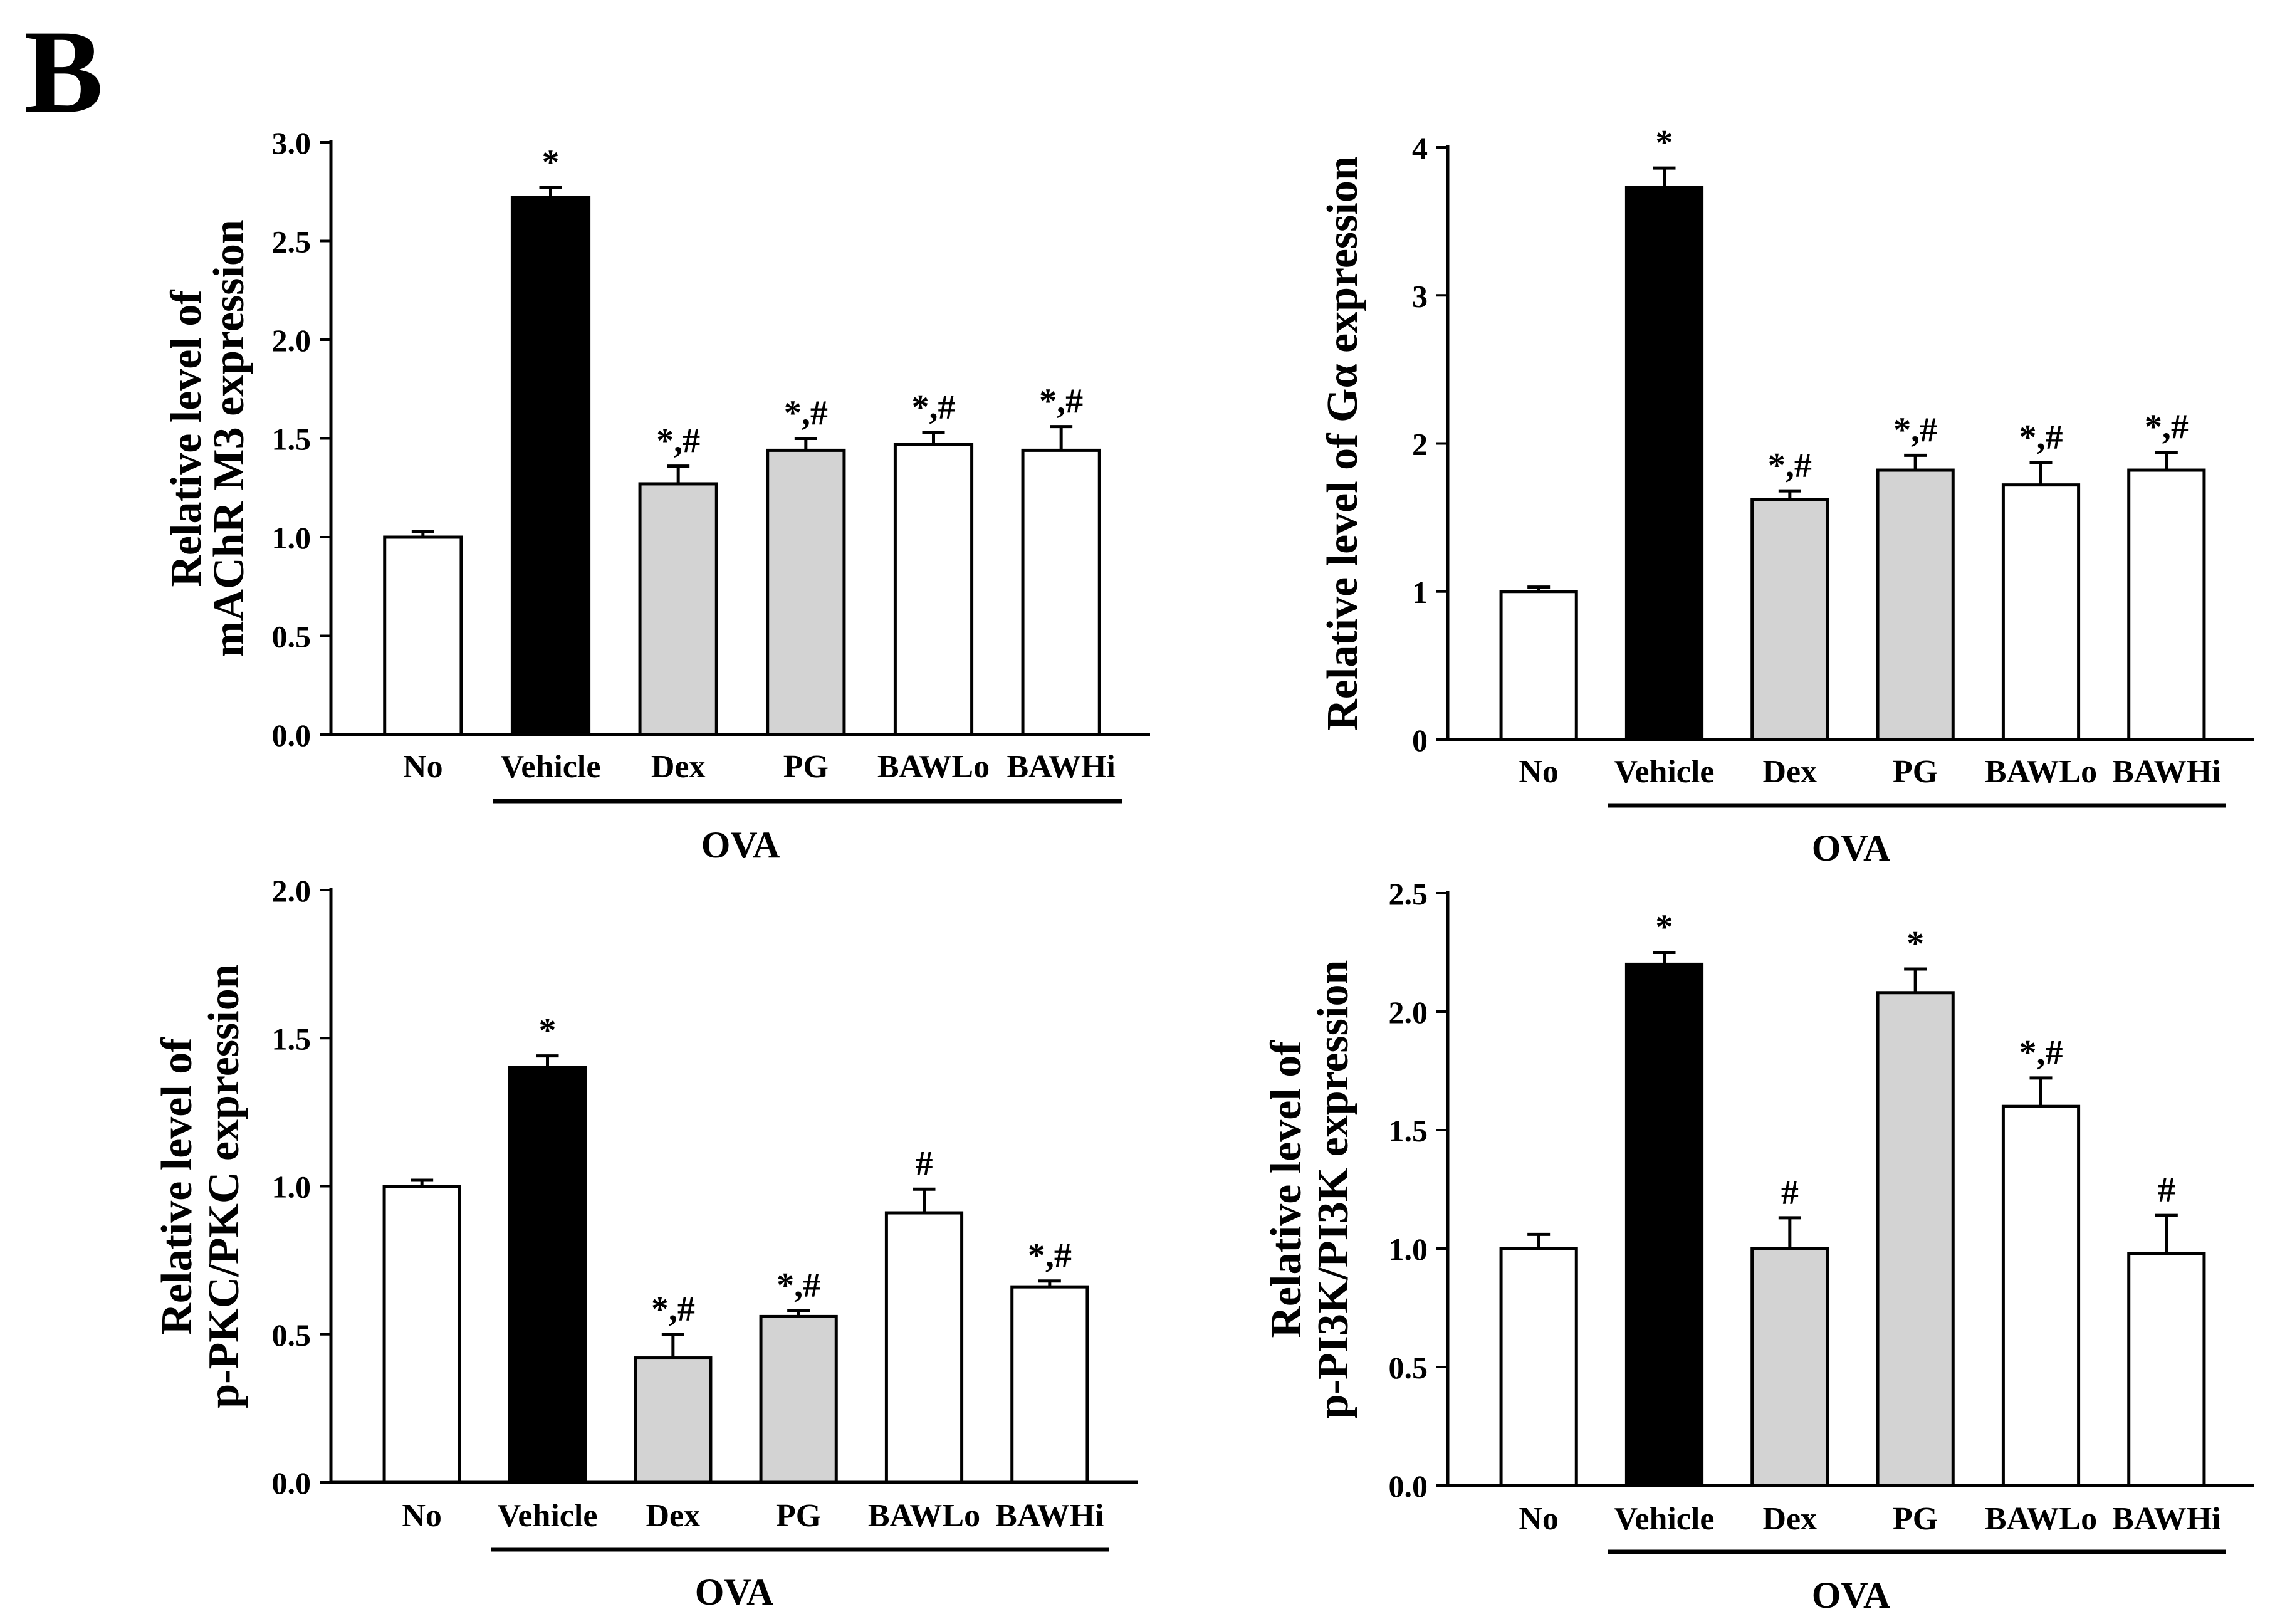  I want to click on y-tick-label: 1, so click(1420, 592).